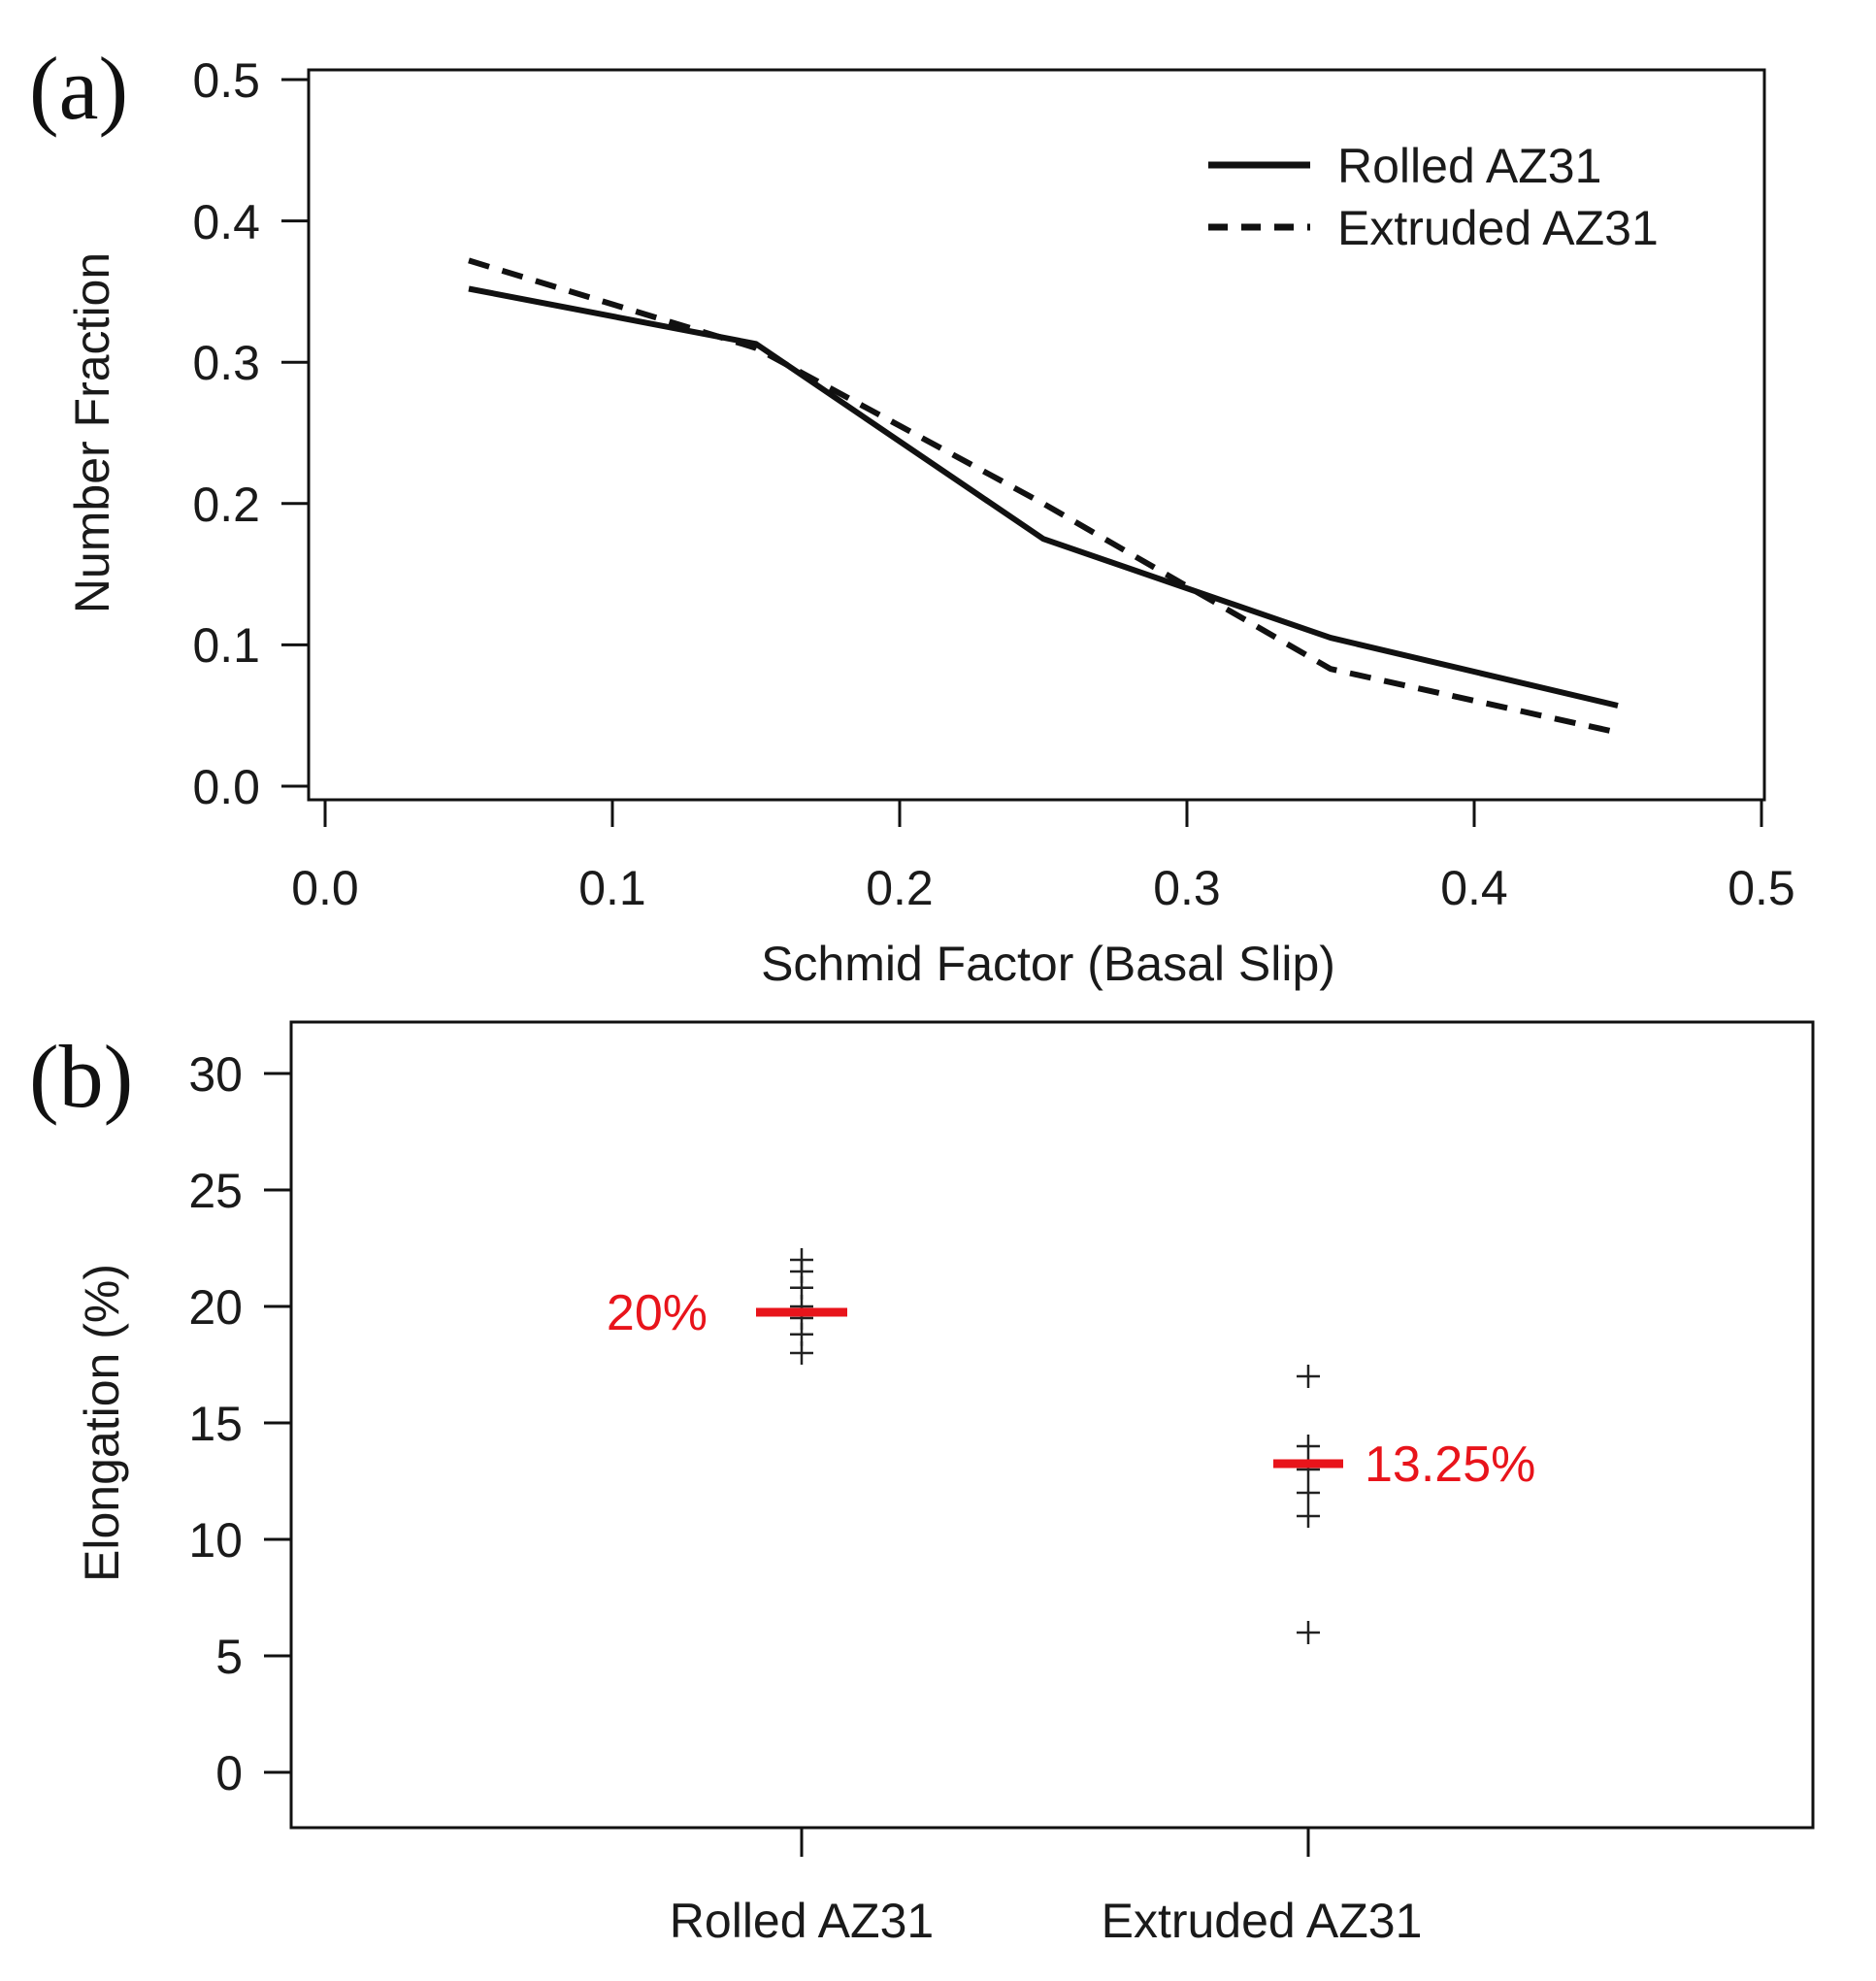 This screenshot has height=1981, width=1876. What do you see at coordinates (102, 1423) in the screenshot?
I see `panel-b-y-axis-title: Elongation (%)` at bounding box center [102, 1423].